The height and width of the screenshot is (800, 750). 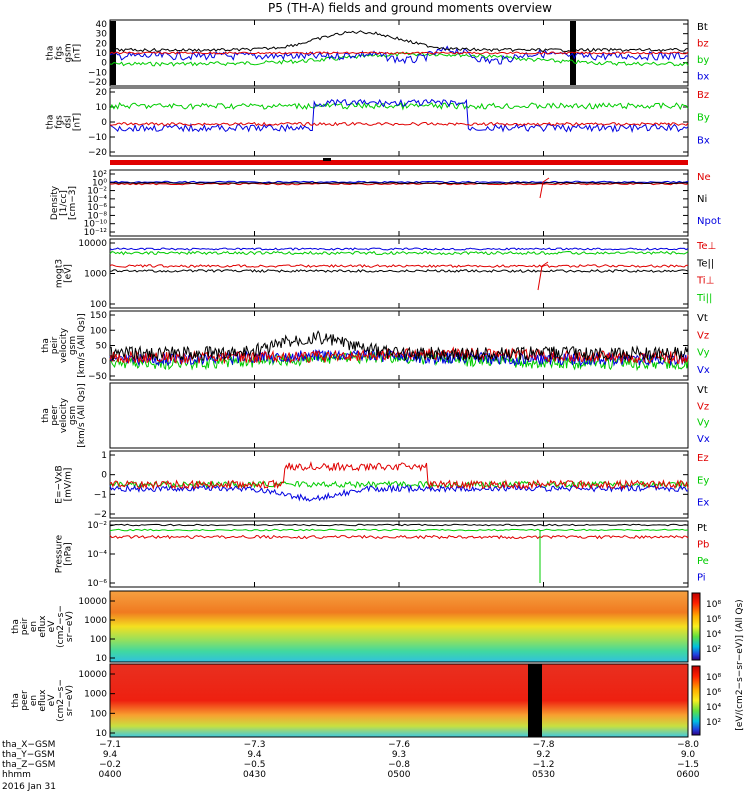 What do you see at coordinates (28, 755) in the screenshot?
I see `x-row-label: tha_Y−GSM` at bounding box center [28, 755].